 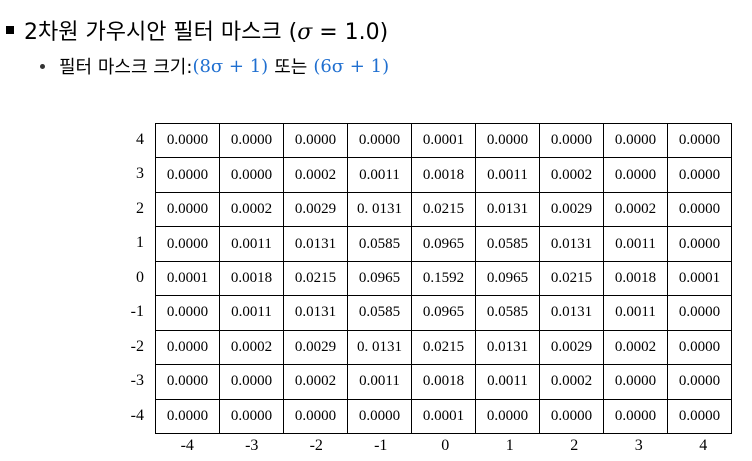 What do you see at coordinates (379, 209) in the screenshot?
I see `mask-cell: 0. 0131` at bounding box center [379, 209].